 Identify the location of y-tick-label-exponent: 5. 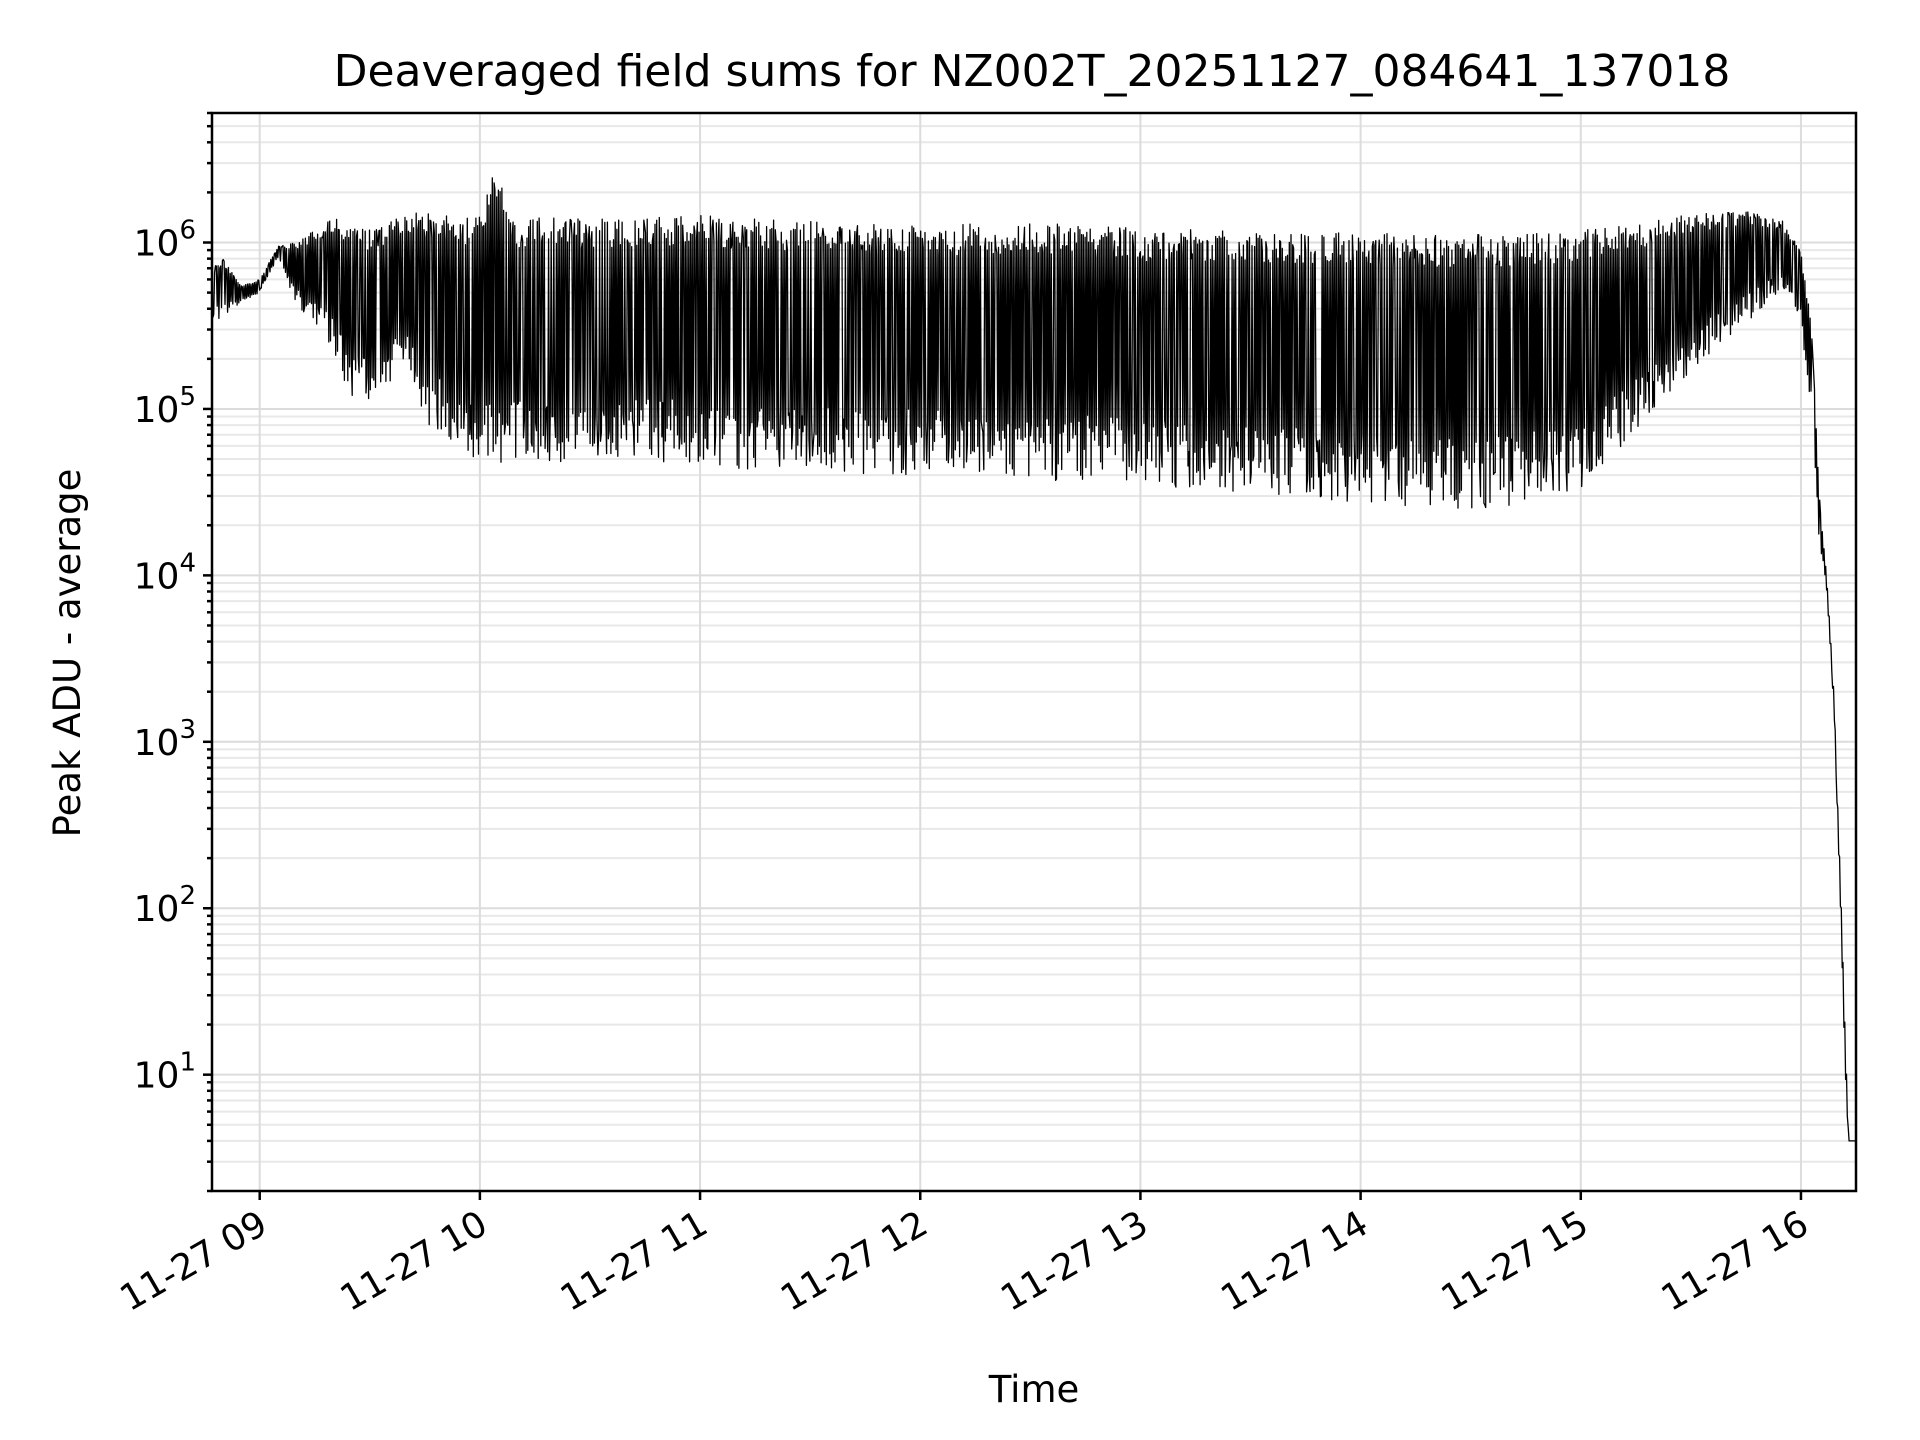
(187, 397).